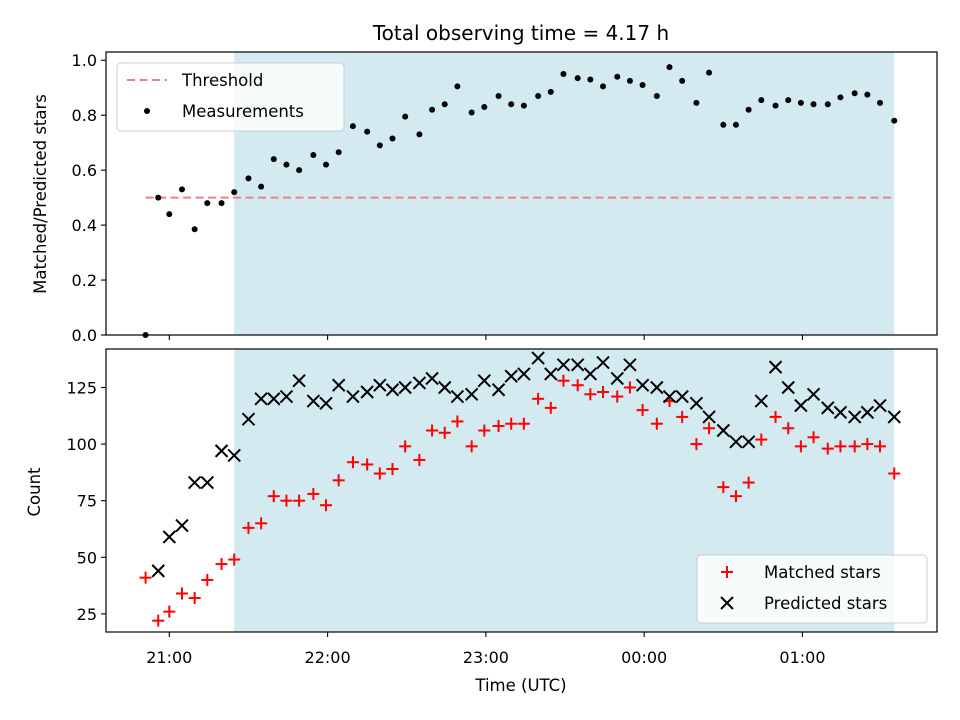 The width and height of the screenshot is (960, 720). I want to click on count-y-tick-label: 75, so click(87, 501).